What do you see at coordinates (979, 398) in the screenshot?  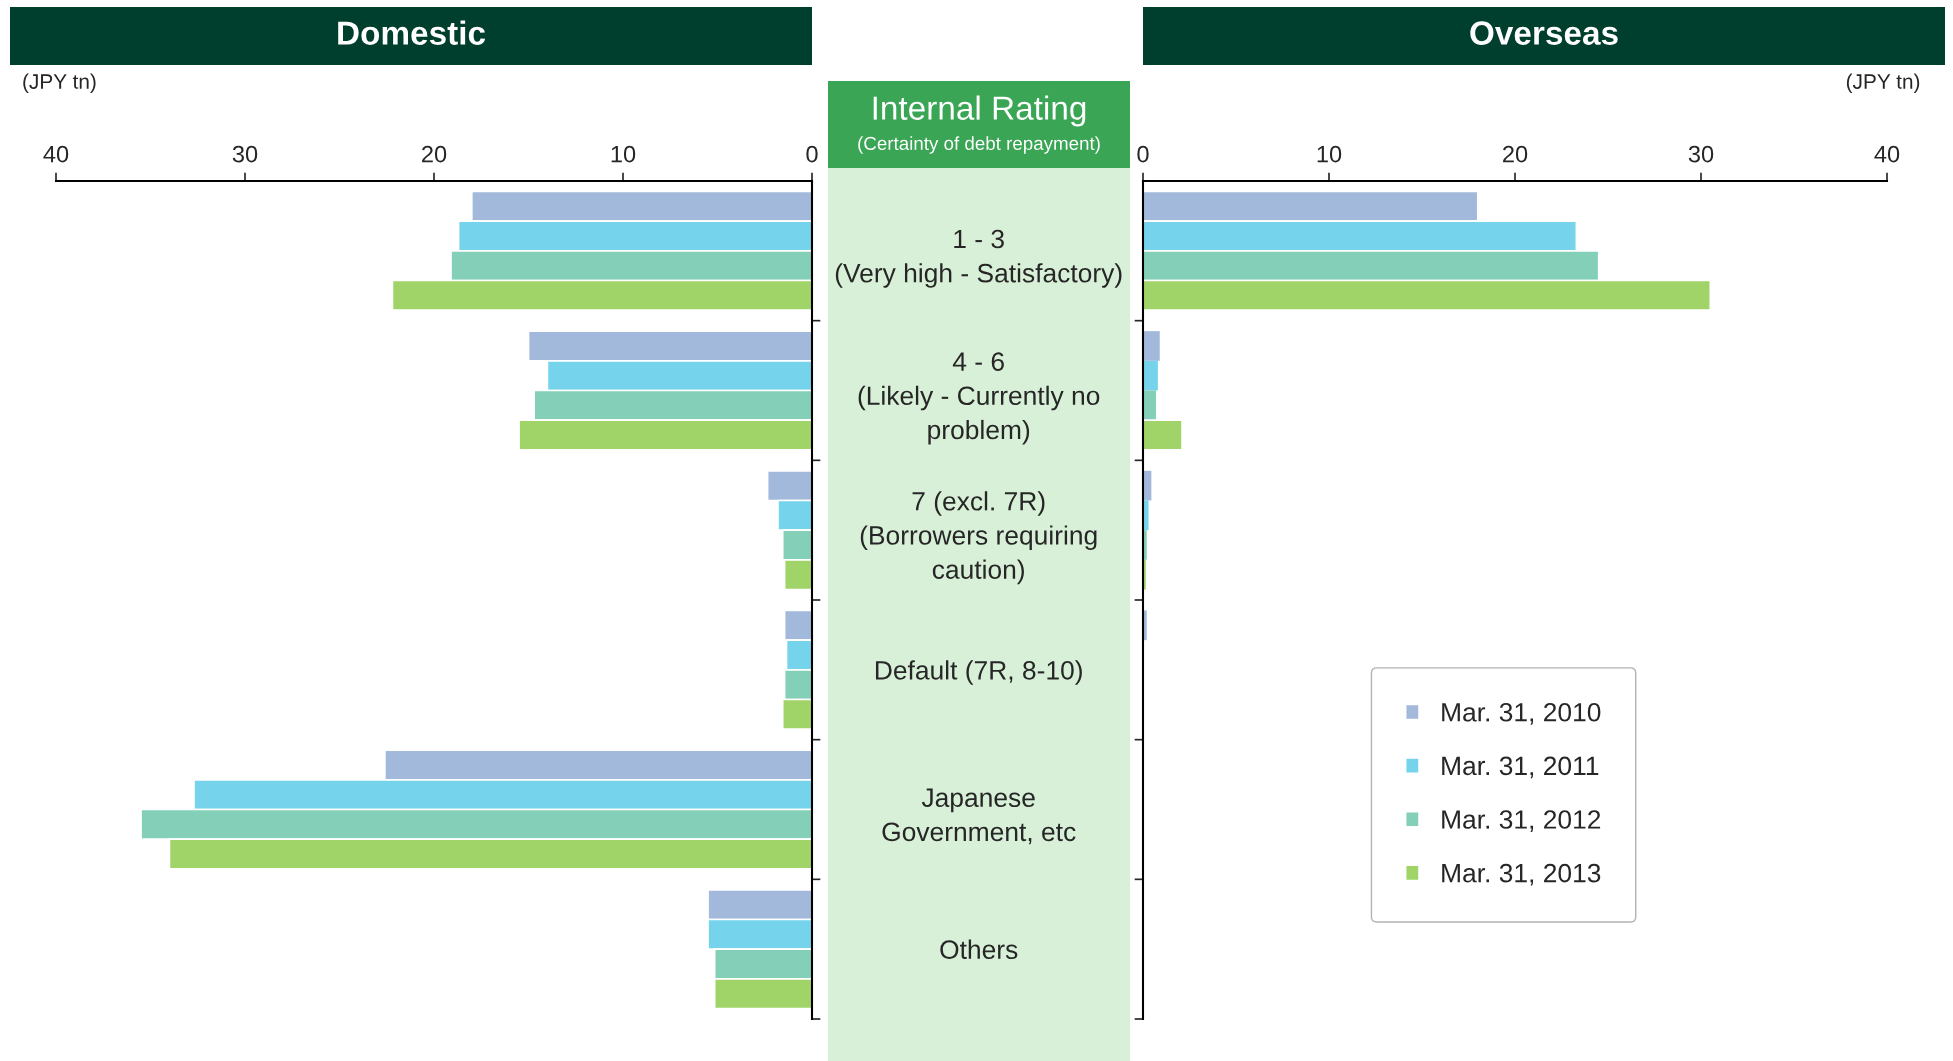 I see `y-tick-label: 4 - 6 (Likely - Currently no problem)` at bounding box center [979, 398].